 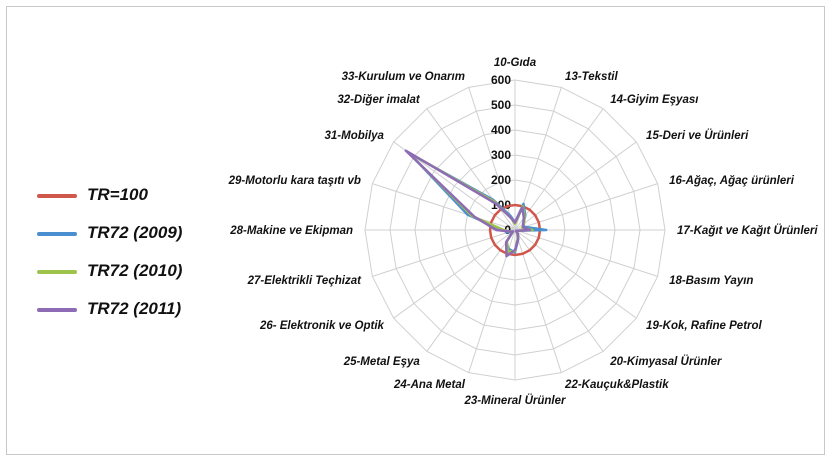 What do you see at coordinates (355, 136) in the screenshot?
I see `category-label: 31-Mobilya` at bounding box center [355, 136].